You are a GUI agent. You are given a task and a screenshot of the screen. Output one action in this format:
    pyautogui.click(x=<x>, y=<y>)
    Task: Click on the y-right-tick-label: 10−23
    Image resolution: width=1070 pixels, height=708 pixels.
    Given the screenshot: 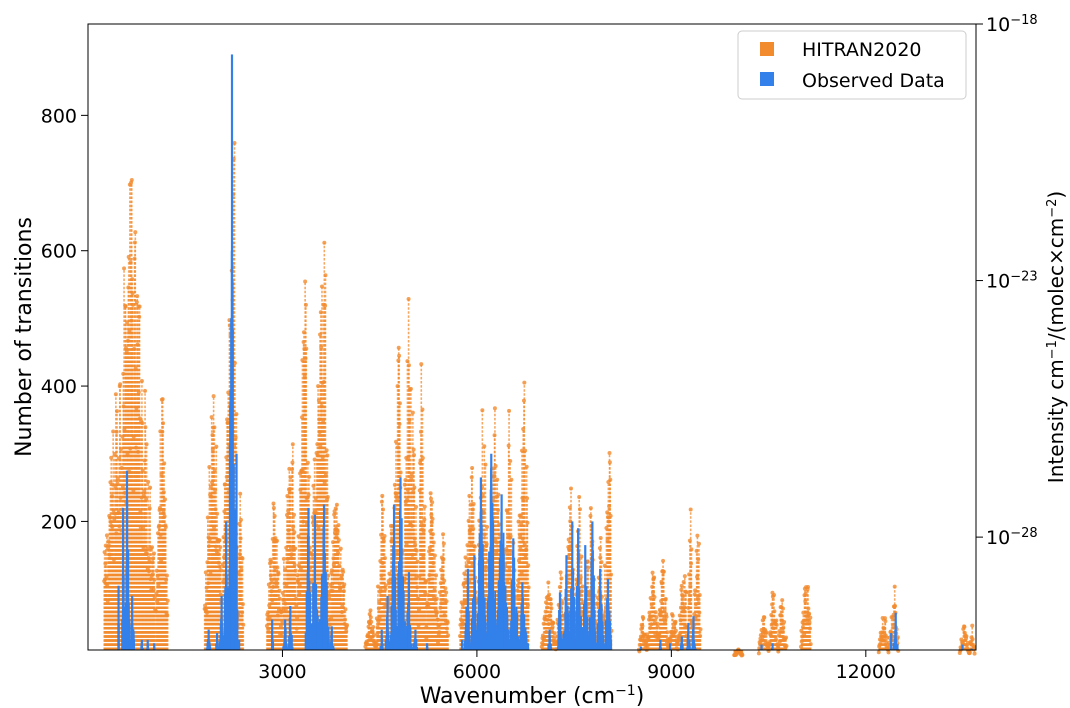 What is the action you would take?
    pyautogui.click(x=1012, y=281)
    